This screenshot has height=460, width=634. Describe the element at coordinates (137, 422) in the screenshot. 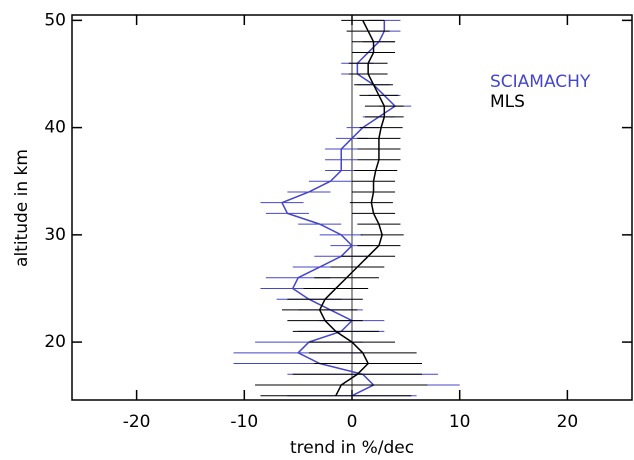

I see `x-tick-label: -20` at that location.